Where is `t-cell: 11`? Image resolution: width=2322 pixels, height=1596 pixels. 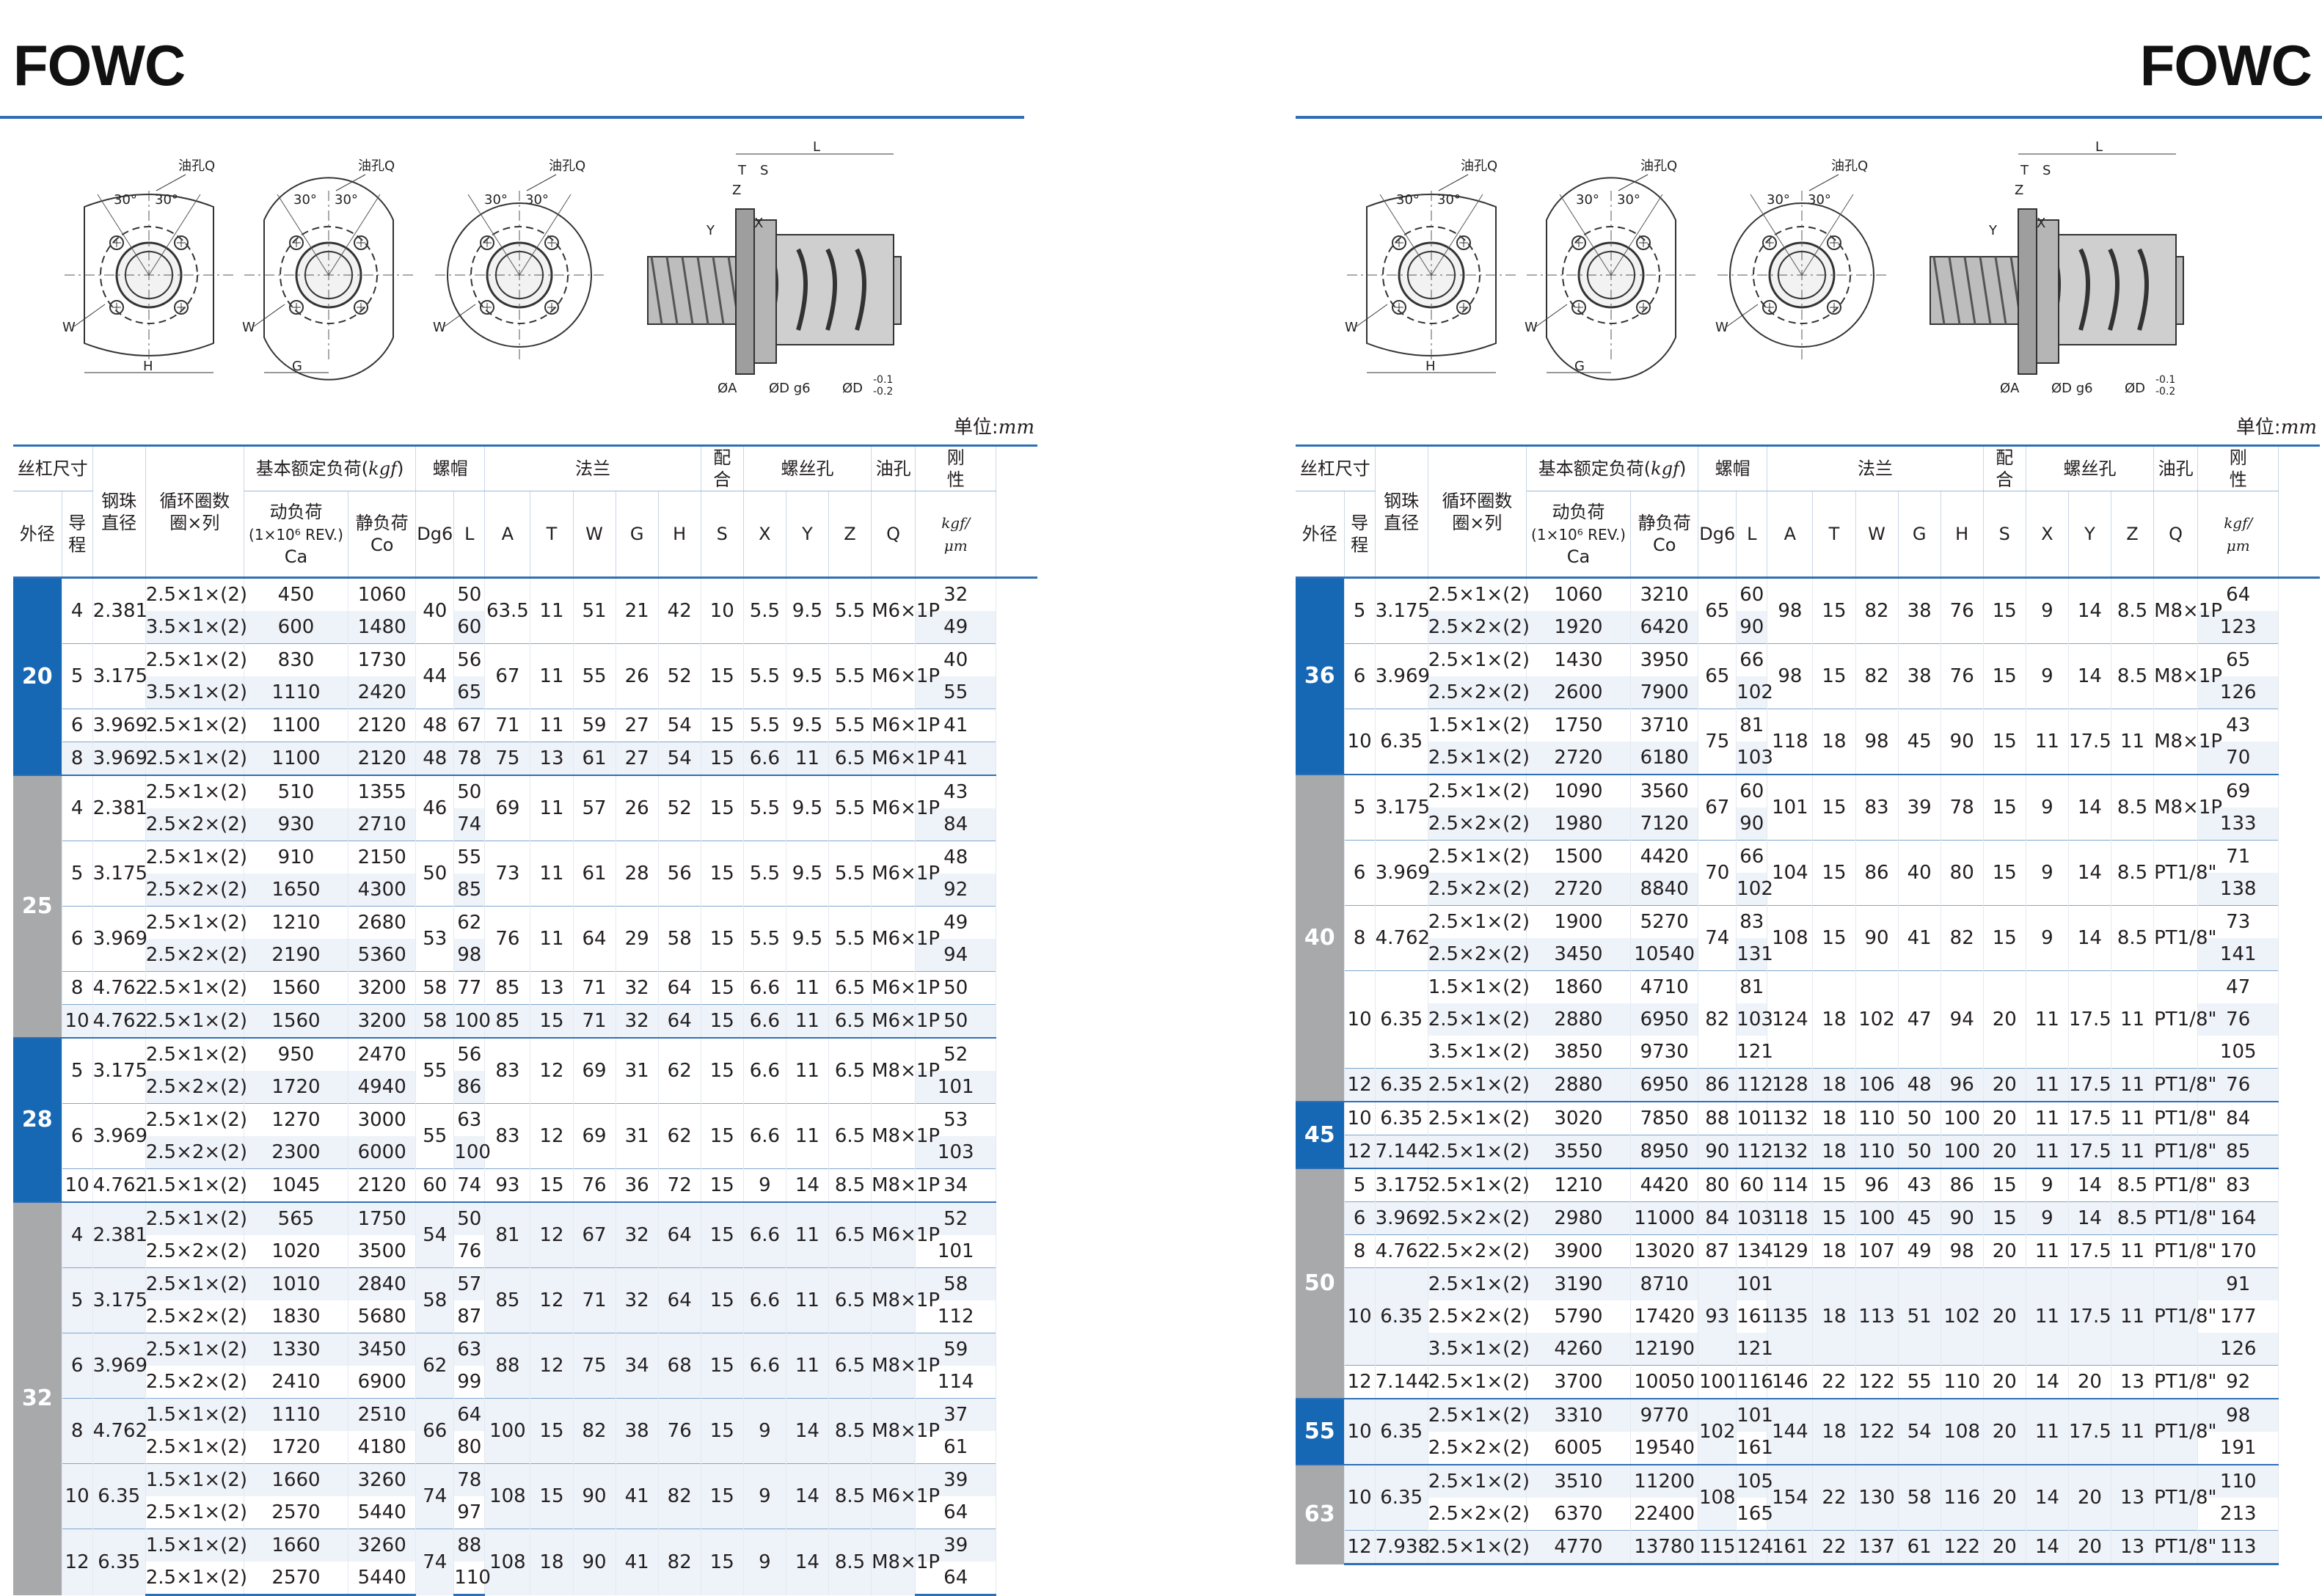 t-cell: 11 is located at coordinates (552, 808).